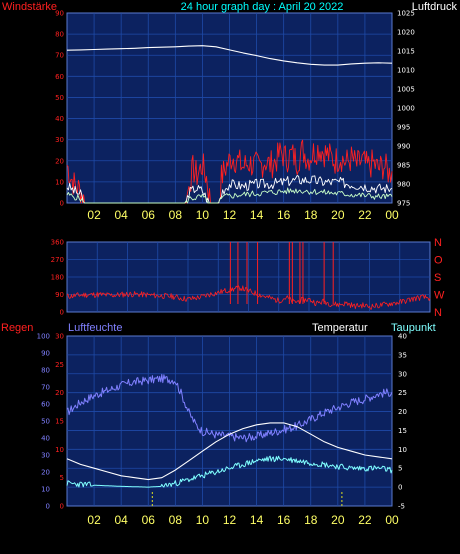 This screenshot has width=460, height=554. I want to click on direction-tick-label: 90, so click(59, 295).